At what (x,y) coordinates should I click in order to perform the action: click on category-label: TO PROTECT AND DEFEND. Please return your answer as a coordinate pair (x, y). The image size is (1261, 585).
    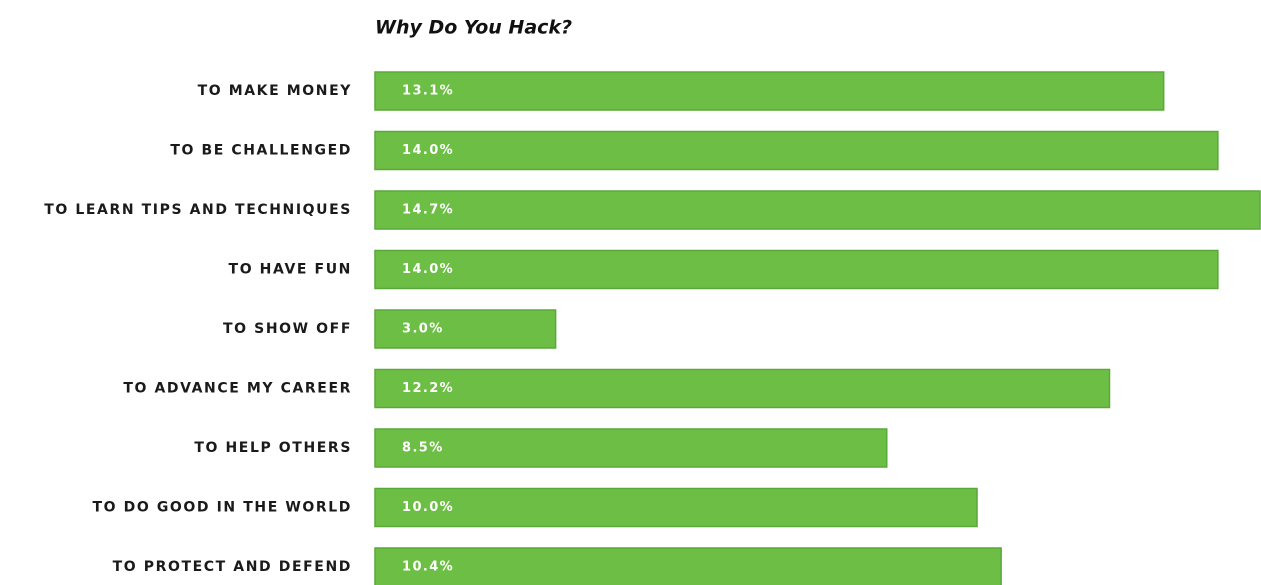
    Looking at the image, I should click on (232, 567).